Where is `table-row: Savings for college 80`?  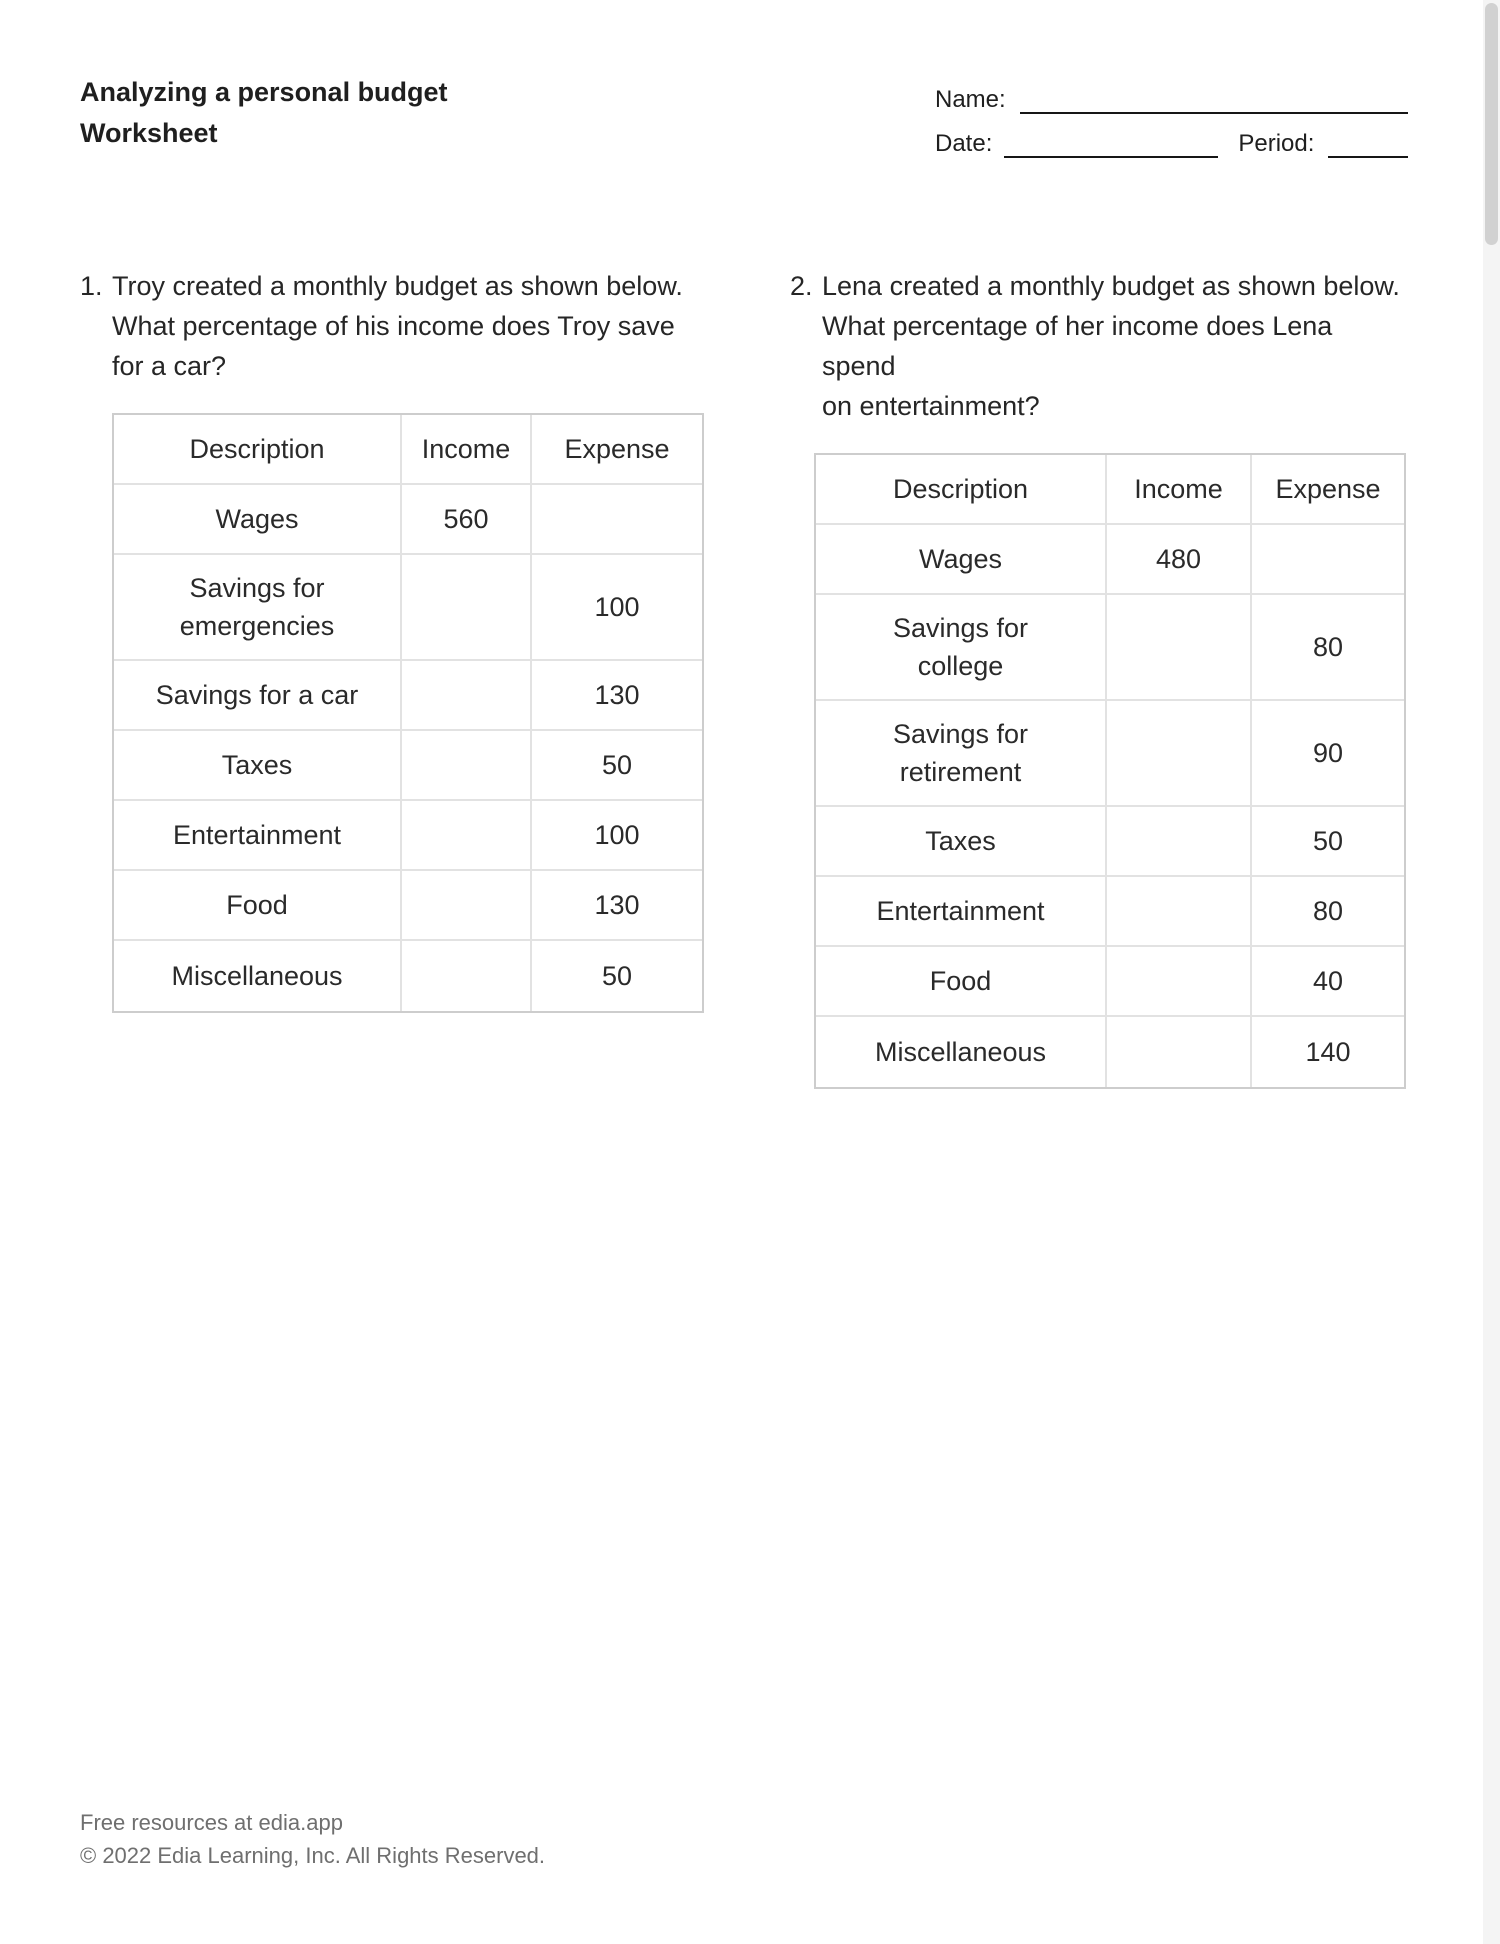 table-row: Savings for college 80 is located at coordinates (1110, 648).